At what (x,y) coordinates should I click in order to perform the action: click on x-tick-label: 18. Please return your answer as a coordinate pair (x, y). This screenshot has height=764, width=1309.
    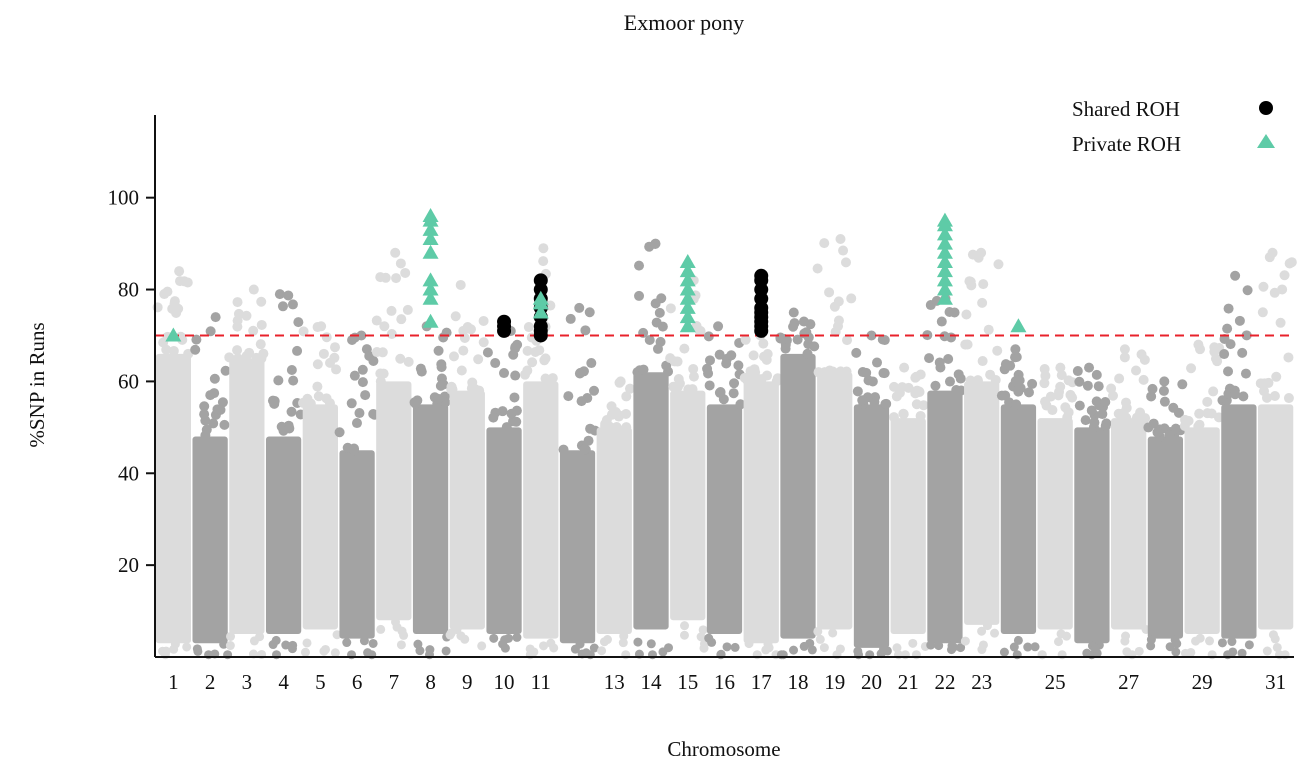
    Looking at the image, I should click on (797, 682).